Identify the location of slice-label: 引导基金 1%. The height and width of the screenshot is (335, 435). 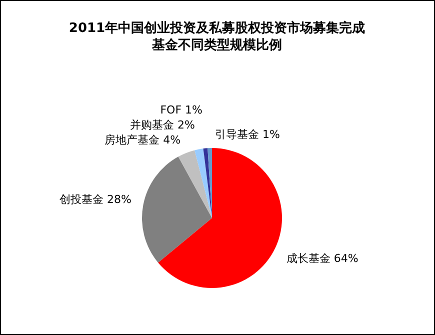
(247, 135).